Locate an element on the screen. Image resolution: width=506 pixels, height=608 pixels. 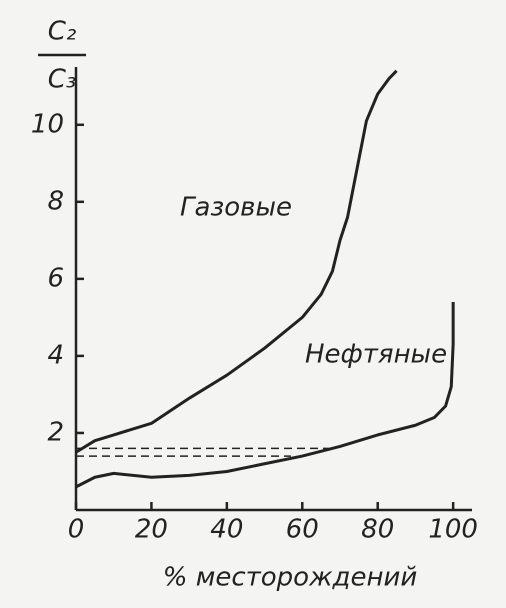
y-tick-label: 6 is located at coordinates (55, 278).